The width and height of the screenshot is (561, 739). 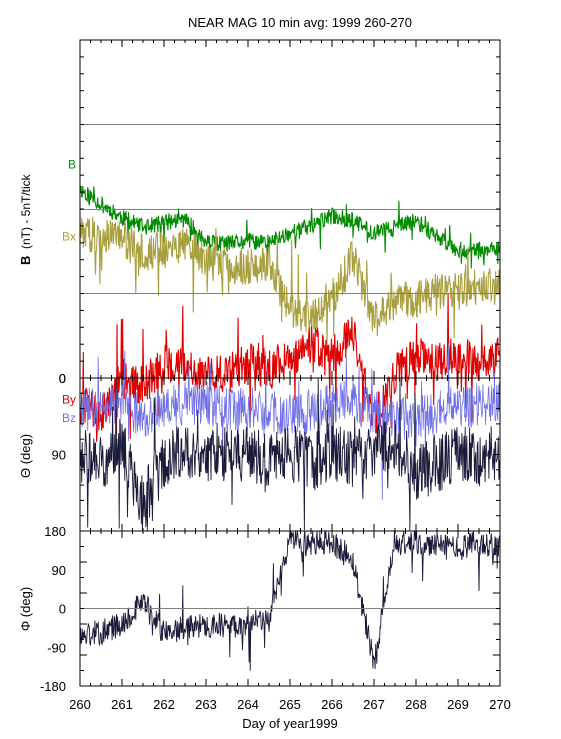 What do you see at coordinates (69, 399) in the screenshot?
I see `series-by-label: By` at bounding box center [69, 399].